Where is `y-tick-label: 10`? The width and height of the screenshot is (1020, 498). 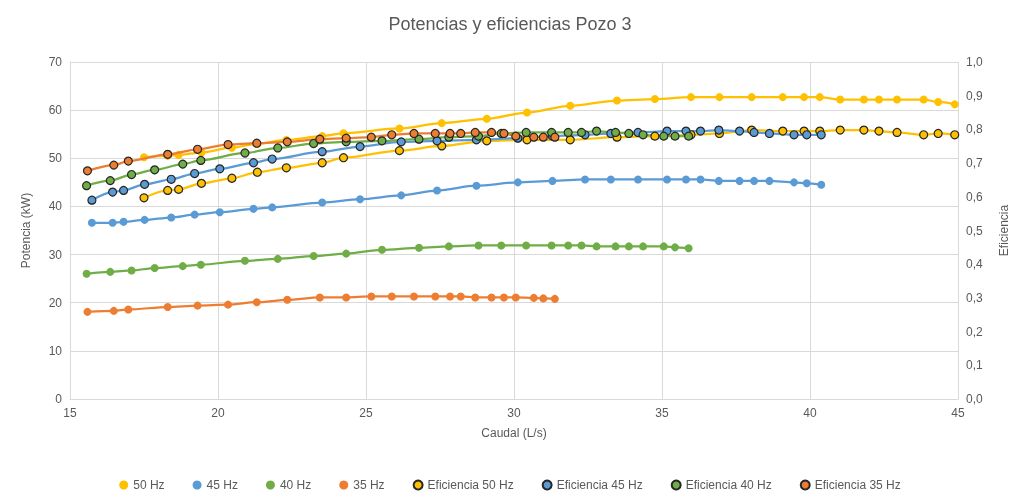 y-tick-label: 10 is located at coordinates (55, 350).